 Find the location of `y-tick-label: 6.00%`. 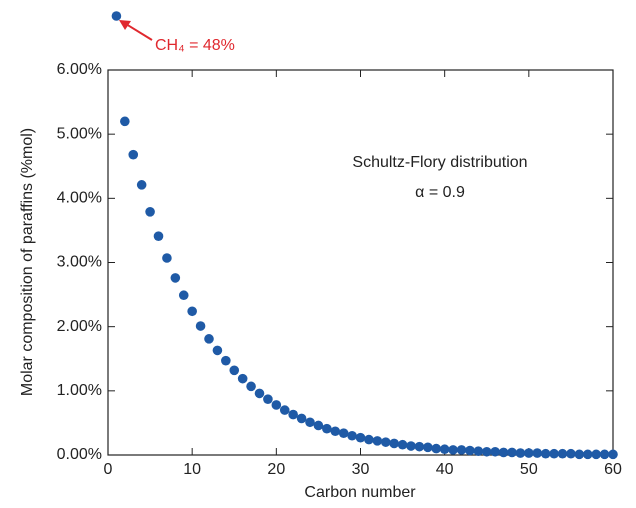

y-tick-label: 6.00% is located at coordinates (79, 69).